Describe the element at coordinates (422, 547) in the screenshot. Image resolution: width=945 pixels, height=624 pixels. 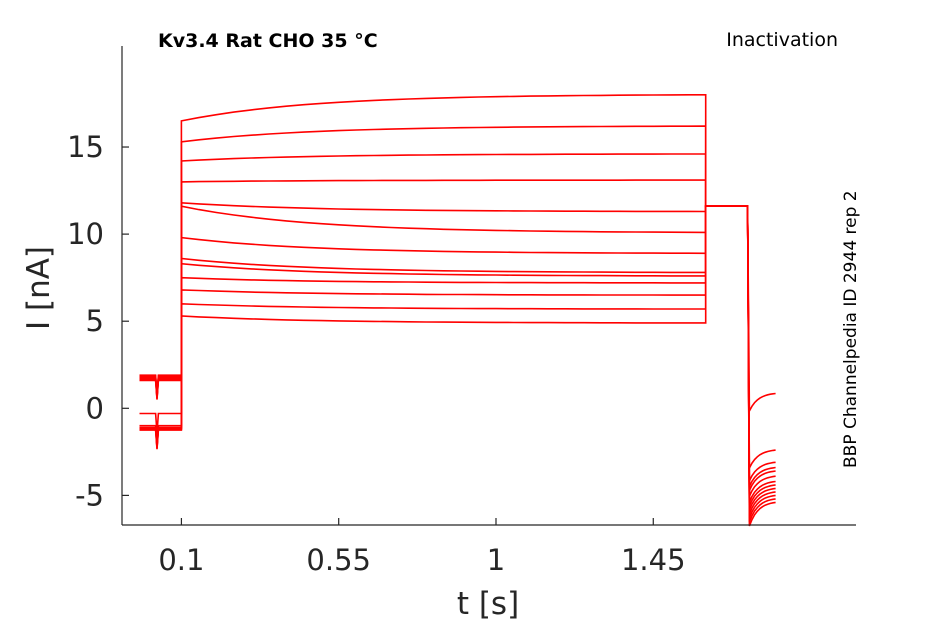
I see `x-ticks: 0.1 0.55 1 1.45` at that location.